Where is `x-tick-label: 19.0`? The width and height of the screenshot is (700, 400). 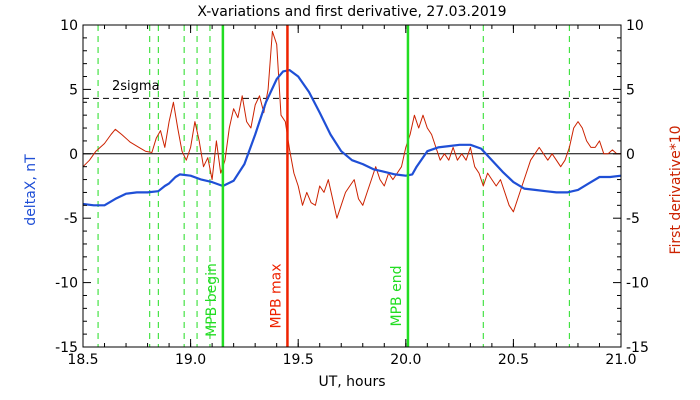 x-tick-label: 19.0 is located at coordinates (190, 360).